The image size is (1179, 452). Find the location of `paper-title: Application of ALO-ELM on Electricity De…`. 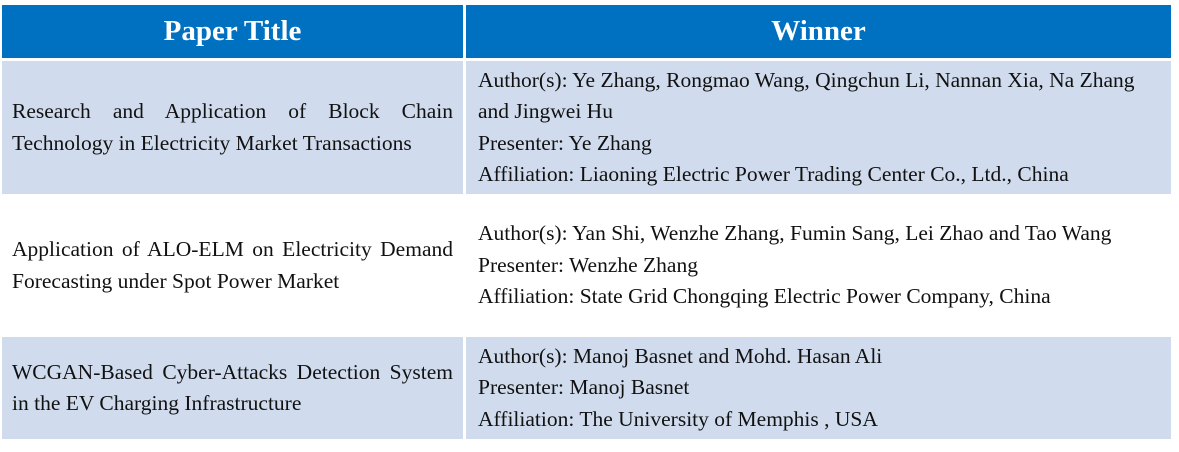

paper-title: Application of ALO-ELM on Electricity De… is located at coordinates (232, 265).